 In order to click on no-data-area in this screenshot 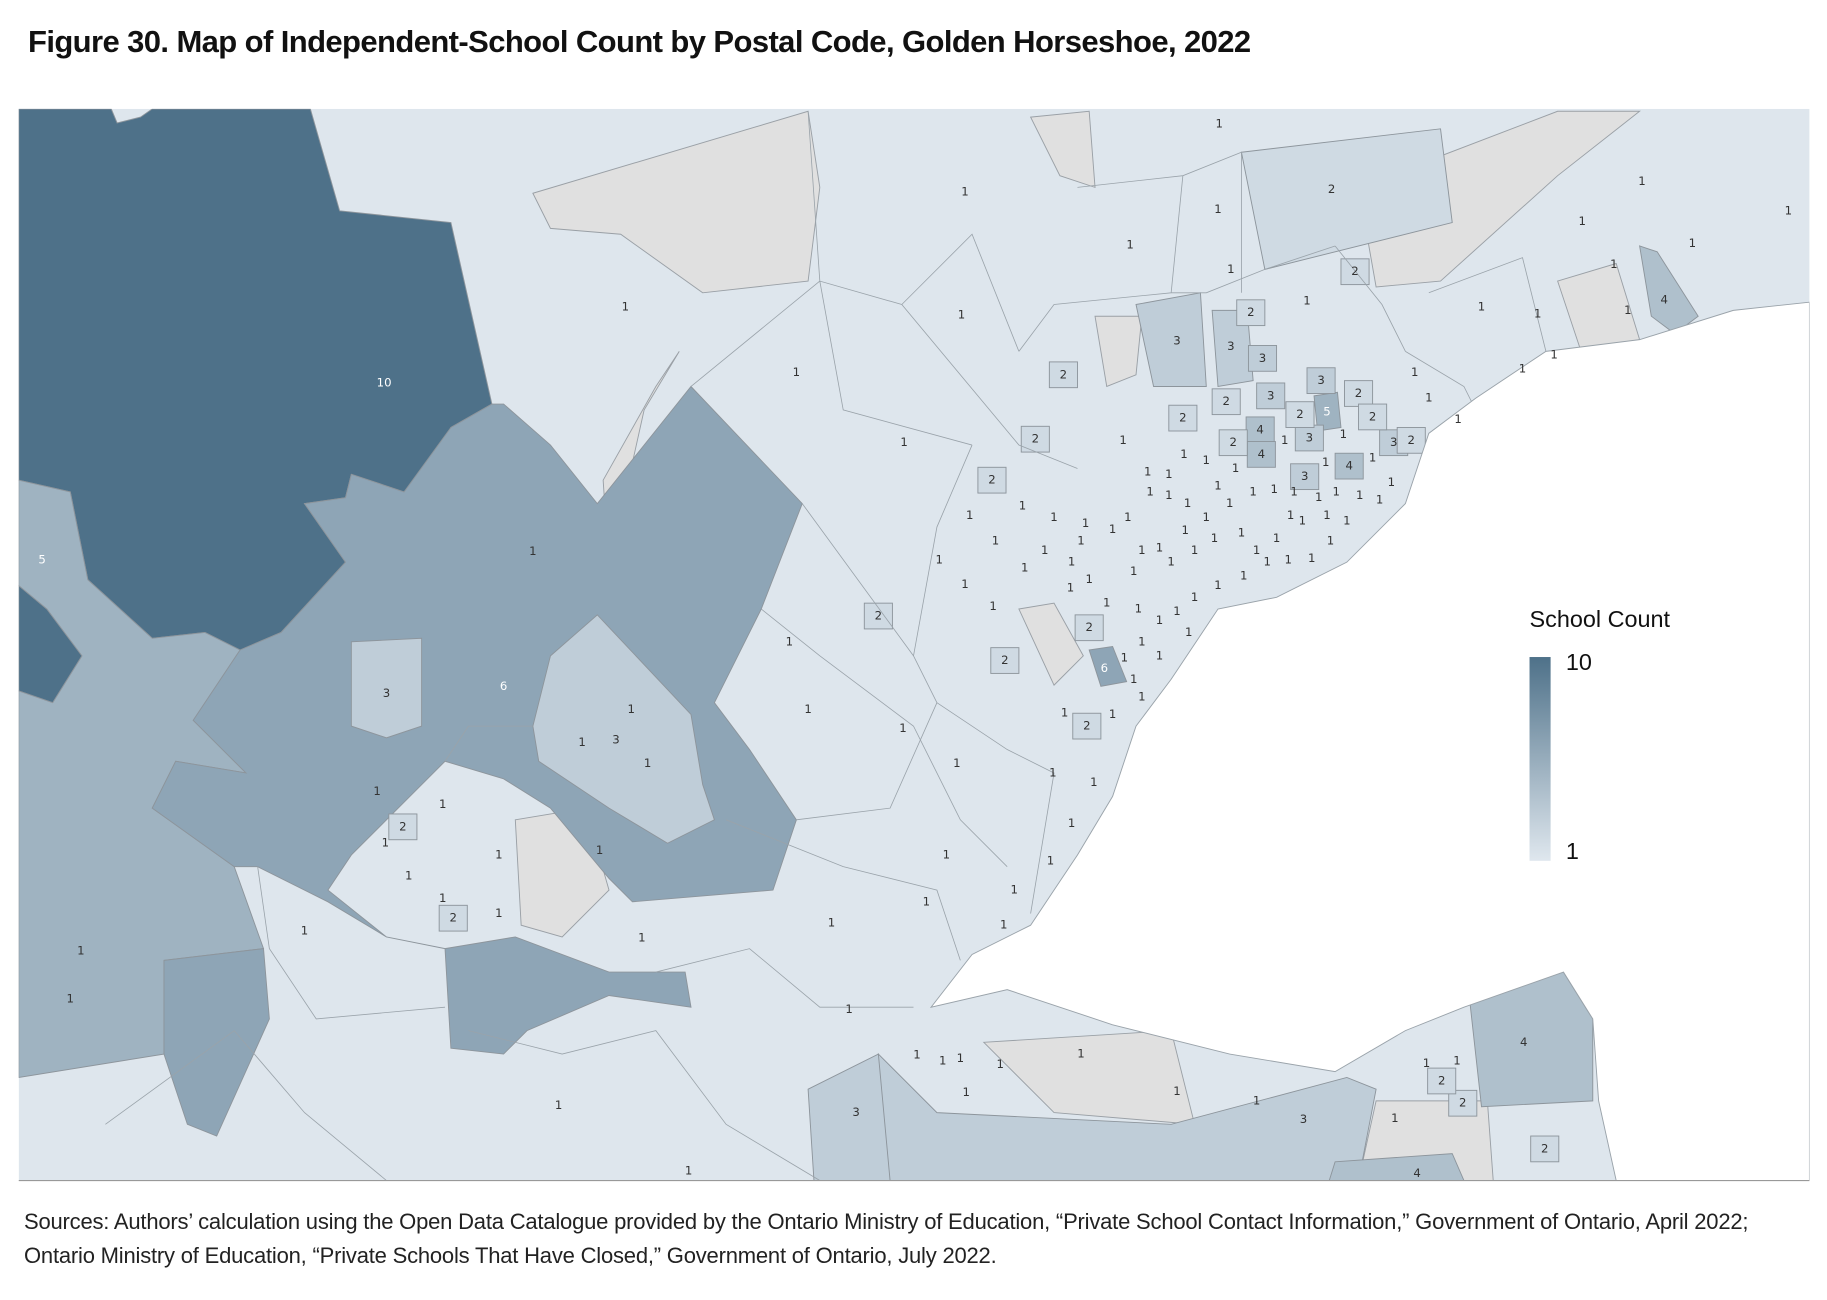, I will do `click(1499, 199)`.